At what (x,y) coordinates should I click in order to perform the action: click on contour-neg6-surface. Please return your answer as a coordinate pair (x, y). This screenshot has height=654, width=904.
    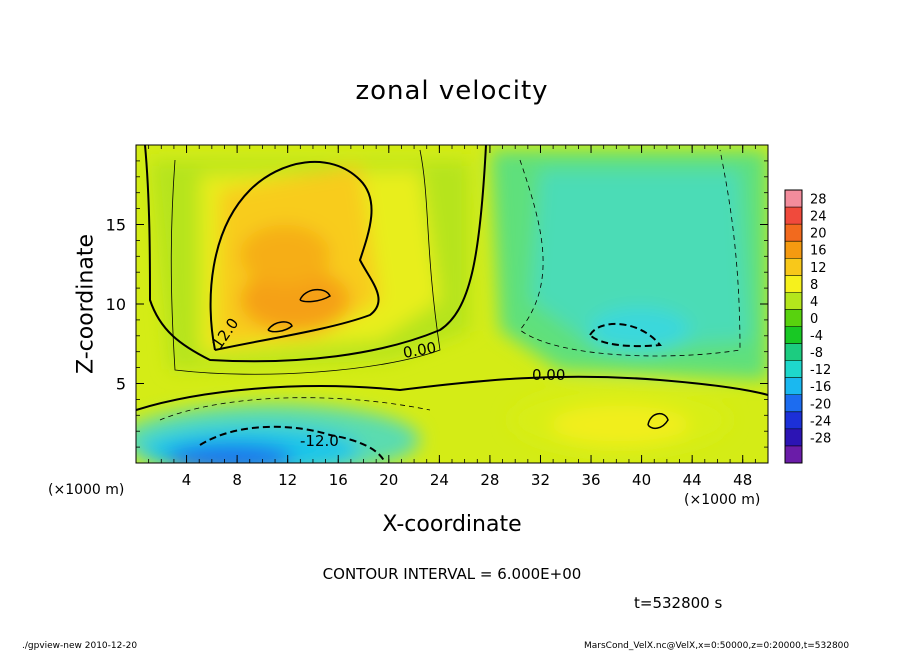
    Looking at the image, I should click on (295, 409).